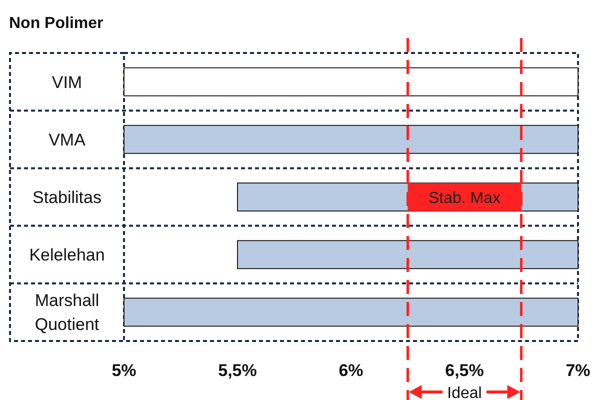 This screenshot has width=598, height=400. I want to click on text: Ideal, so click(464, 392).